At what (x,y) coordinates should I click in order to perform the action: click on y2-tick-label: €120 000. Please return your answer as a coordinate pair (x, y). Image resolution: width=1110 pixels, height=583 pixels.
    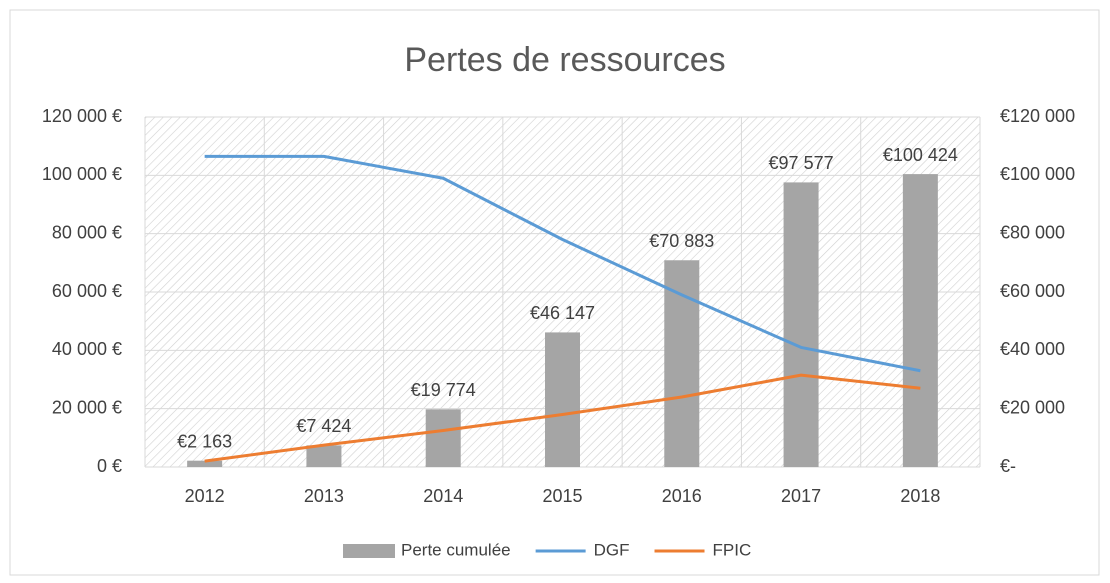
    Looking at the image, I should click on (1037, 116).